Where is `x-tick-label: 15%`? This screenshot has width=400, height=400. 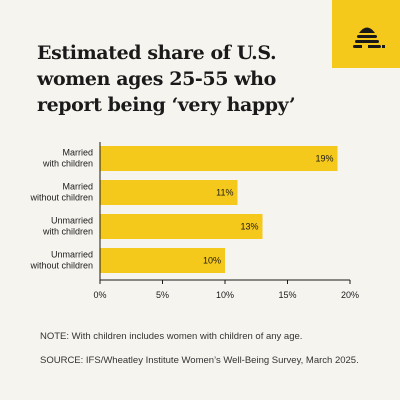 x-tick-label: 15% is located at coordinates (287, 295).